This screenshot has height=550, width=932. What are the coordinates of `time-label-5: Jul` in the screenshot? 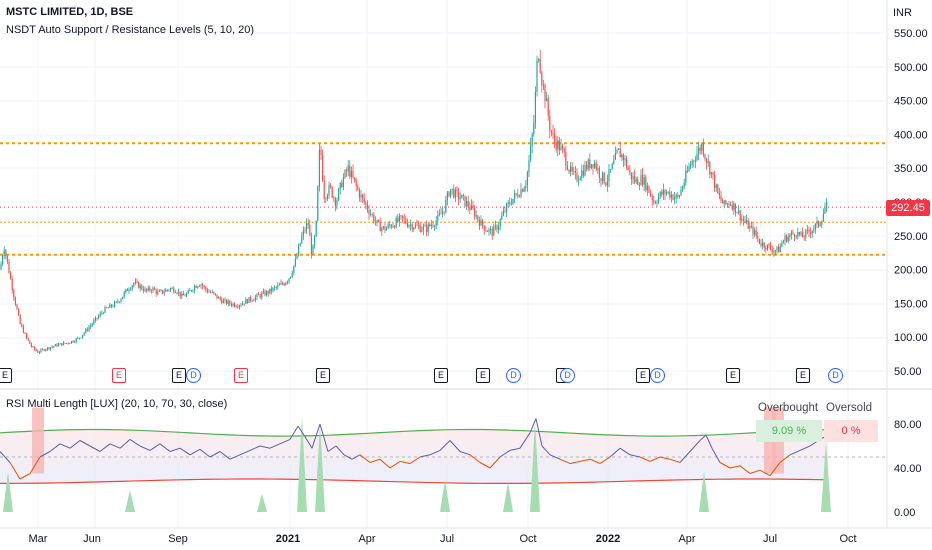 It's located at (447, 539).